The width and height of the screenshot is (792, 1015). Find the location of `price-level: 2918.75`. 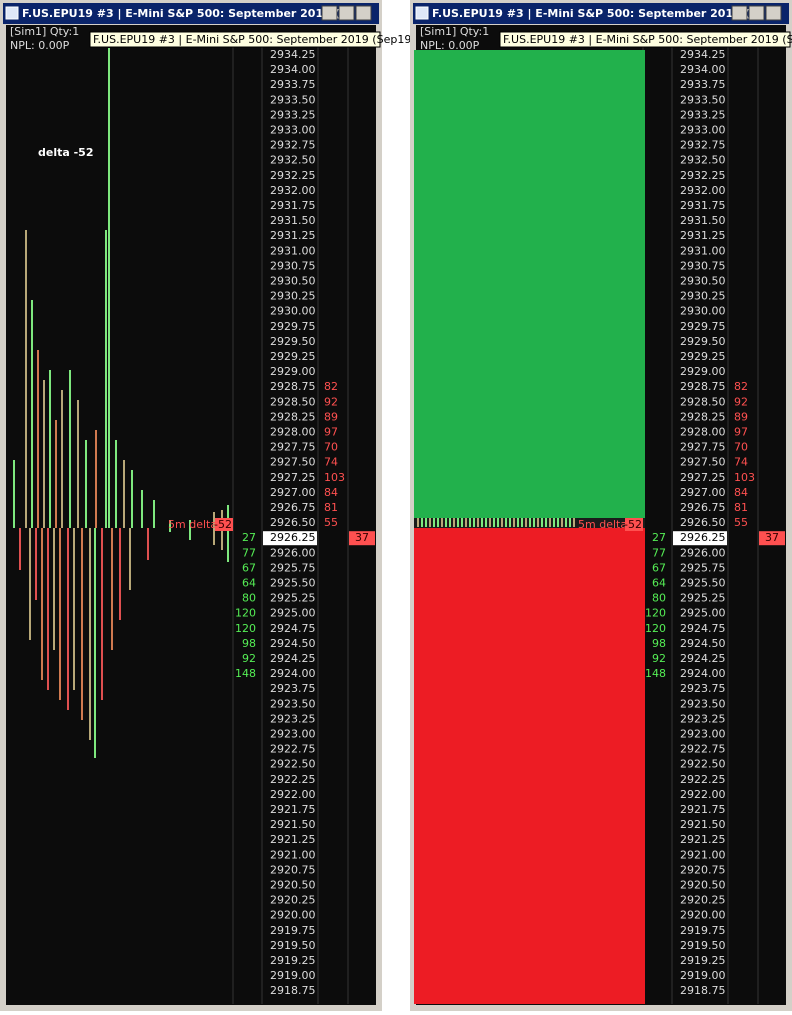

price-level: 2918.75 is located at coordinates (293, 990).